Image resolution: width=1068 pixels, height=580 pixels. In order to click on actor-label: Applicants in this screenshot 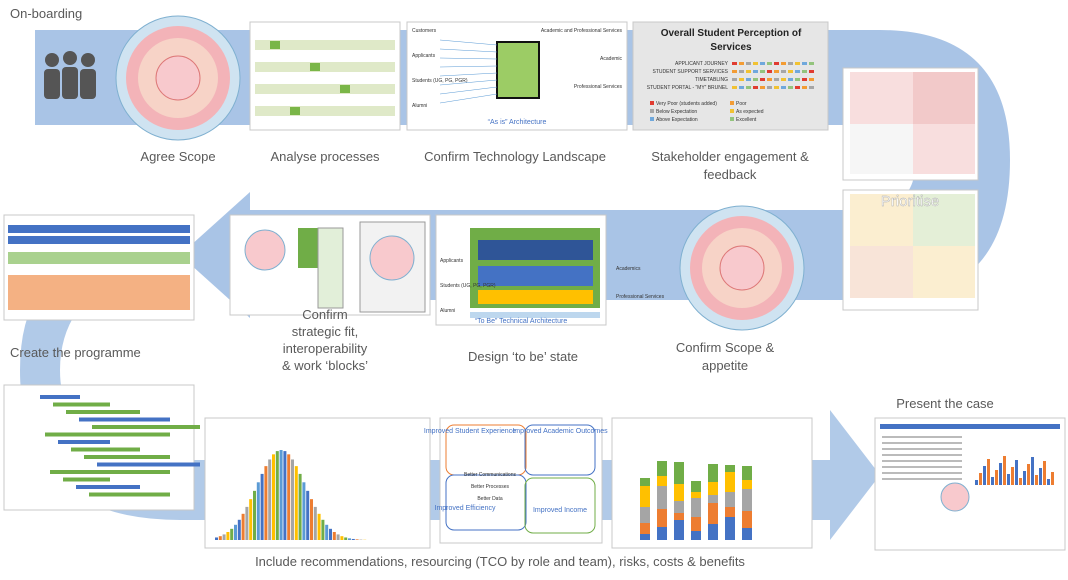, I will do `click(424, 56)`.